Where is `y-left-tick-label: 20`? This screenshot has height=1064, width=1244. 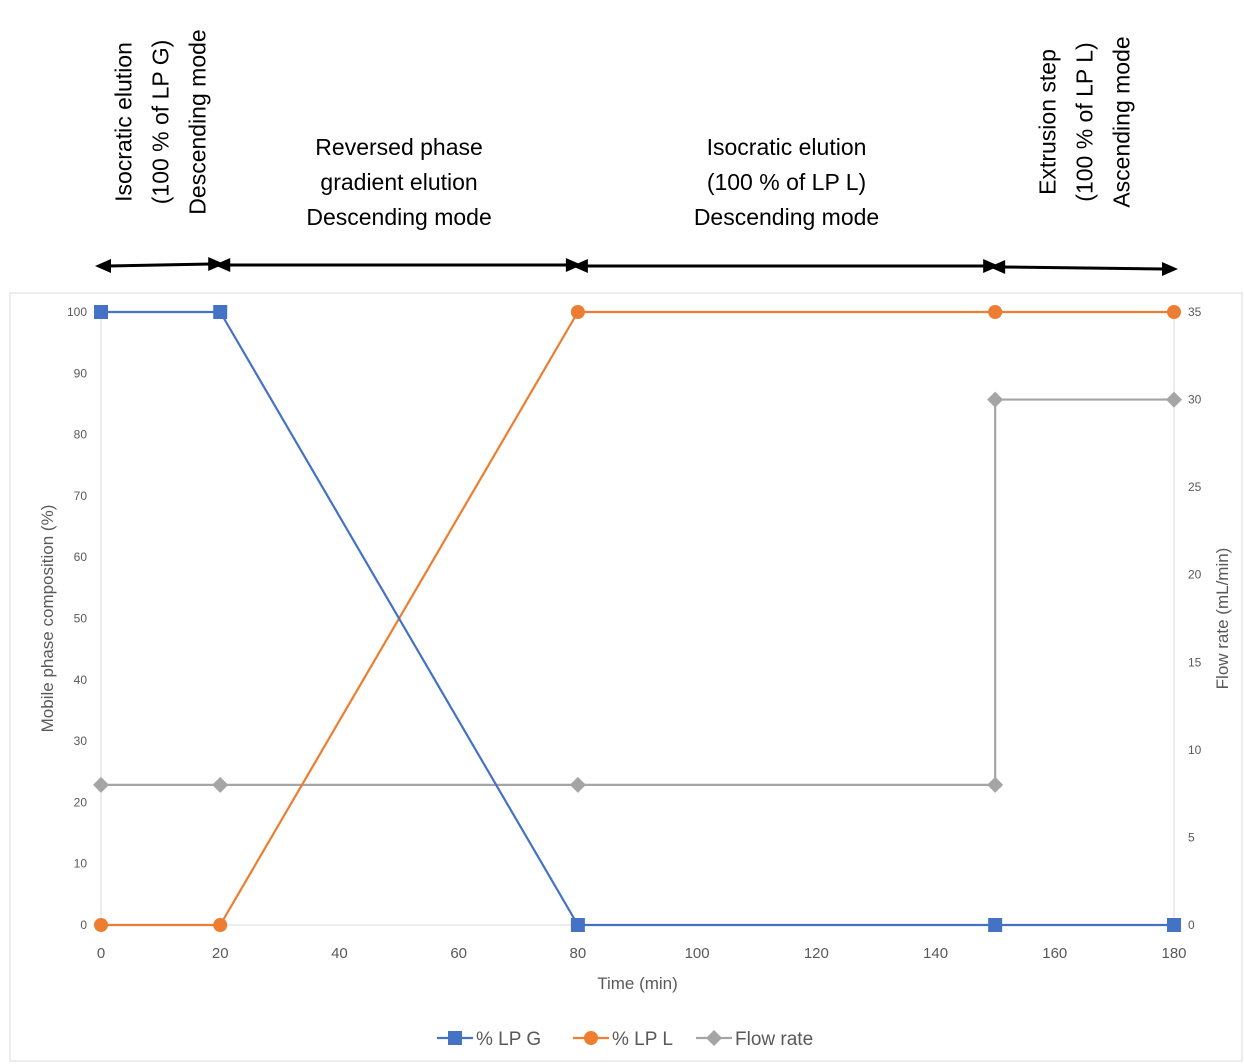
y-left-tick-label: 20 is located at coordinates (81, 802).